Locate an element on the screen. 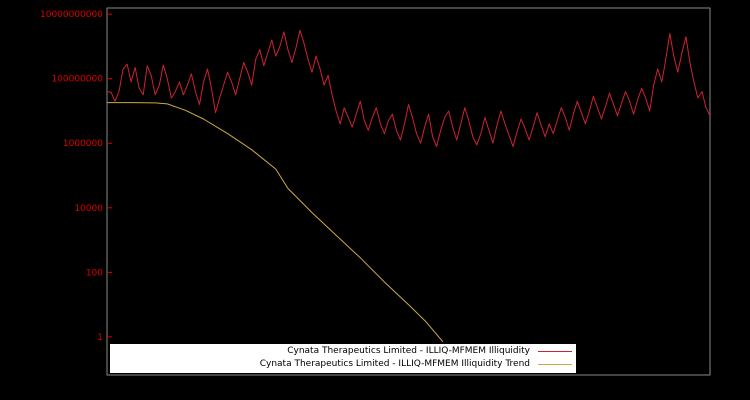  y-axis-tick-label: 10000000000 is located at coordinates (71, 15).